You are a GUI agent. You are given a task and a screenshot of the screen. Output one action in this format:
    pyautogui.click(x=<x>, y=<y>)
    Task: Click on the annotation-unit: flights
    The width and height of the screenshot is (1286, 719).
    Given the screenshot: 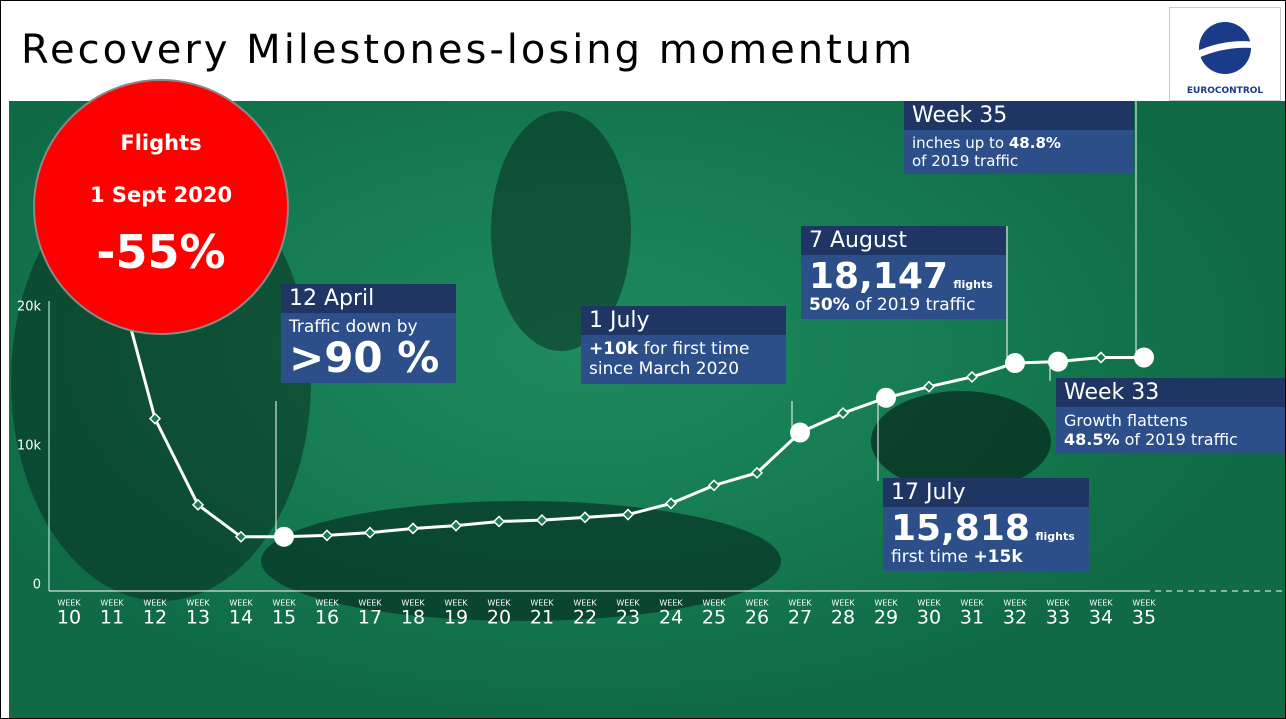 What is the action you would take?
    pyautogui.click(x=973, y=284)
    